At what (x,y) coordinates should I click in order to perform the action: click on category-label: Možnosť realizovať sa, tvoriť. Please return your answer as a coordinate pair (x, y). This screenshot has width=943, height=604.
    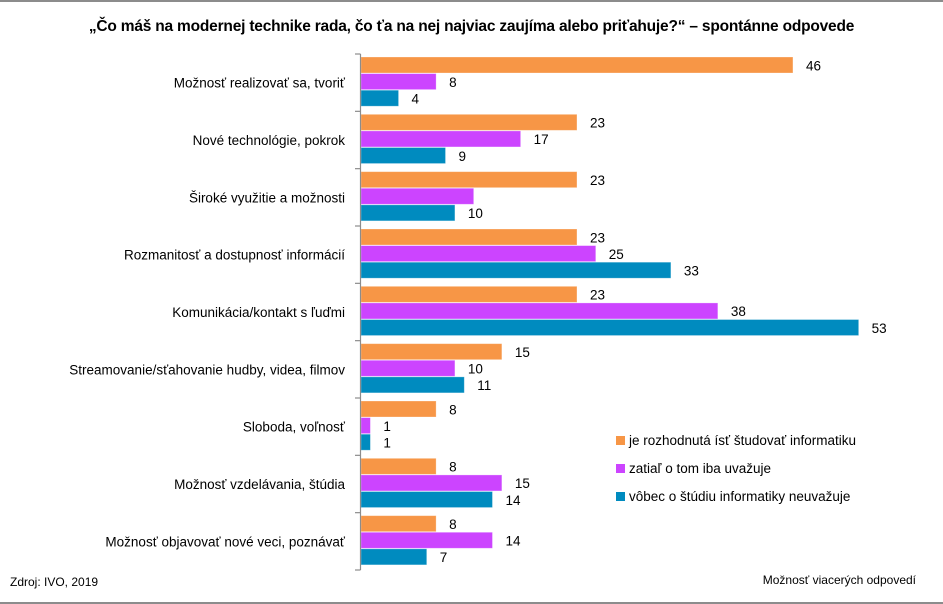
    Looking at the image, I should click on (260, 83).